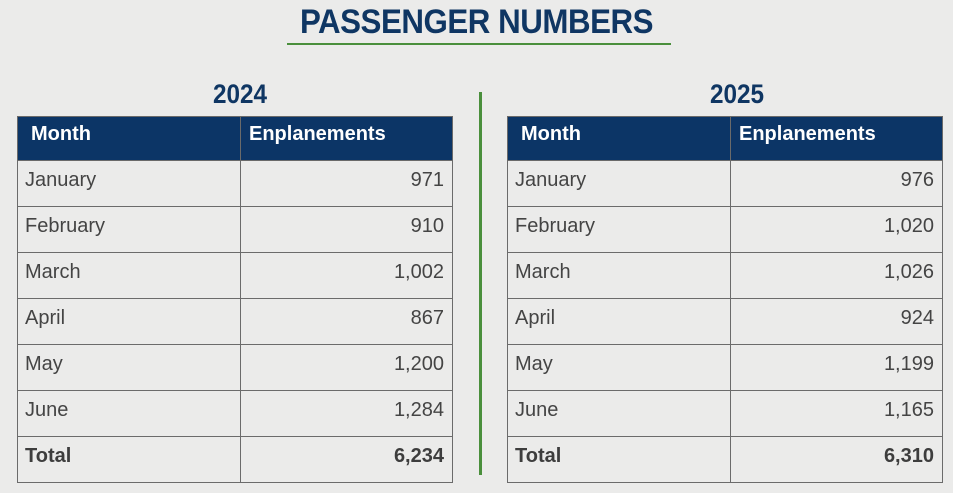 The image size is (953, 493). I want to click on table-row: May 1,200, so click(235, 367).